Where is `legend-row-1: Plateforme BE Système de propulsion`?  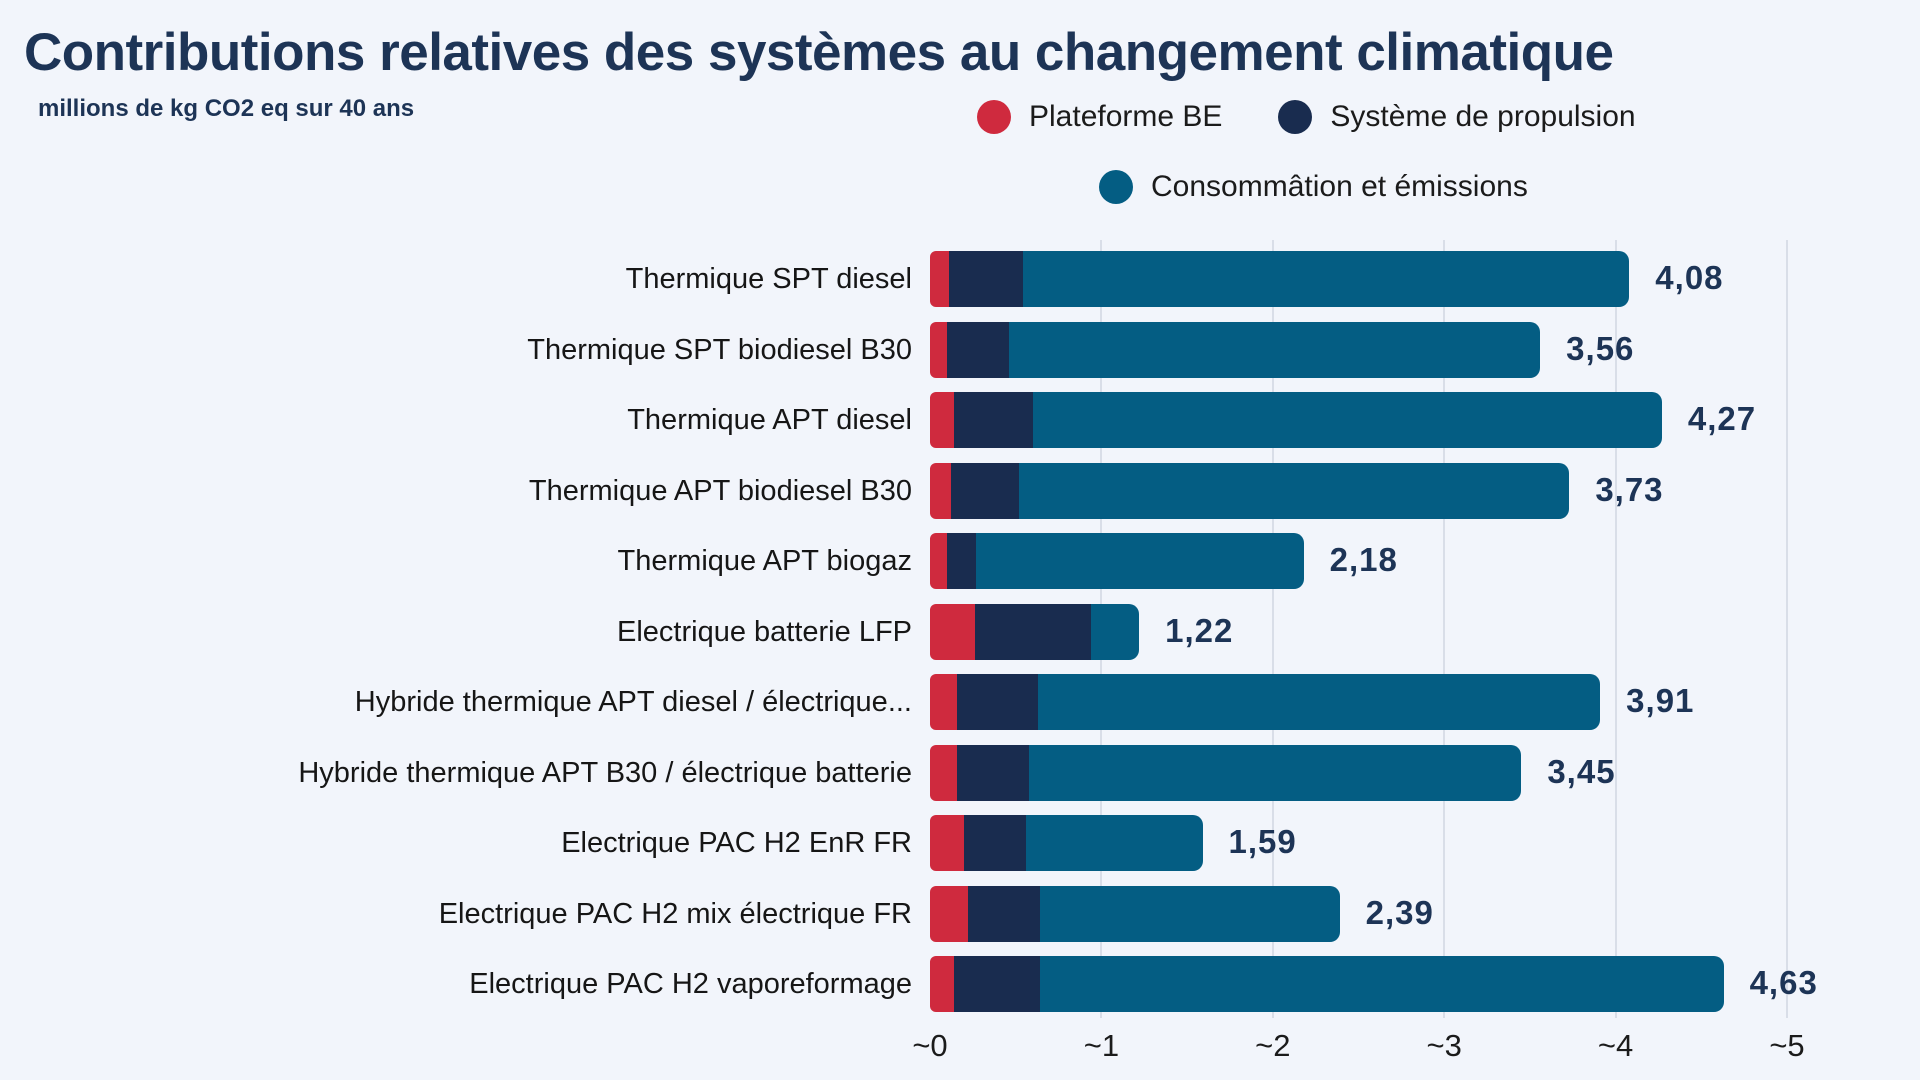 legend-row-1: Plateforme BE Système de propulsion is located at coordinates (1306, 117).